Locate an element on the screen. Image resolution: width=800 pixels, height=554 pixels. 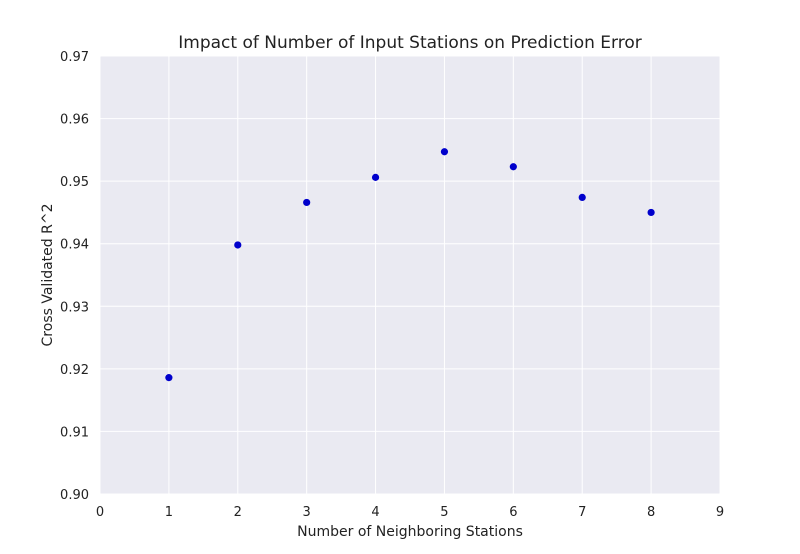
y-tick-labels: 0.90 0.91 0.92 0.93 0.94 0.95 0.96 0.97 is located at coordinates (74, 276).